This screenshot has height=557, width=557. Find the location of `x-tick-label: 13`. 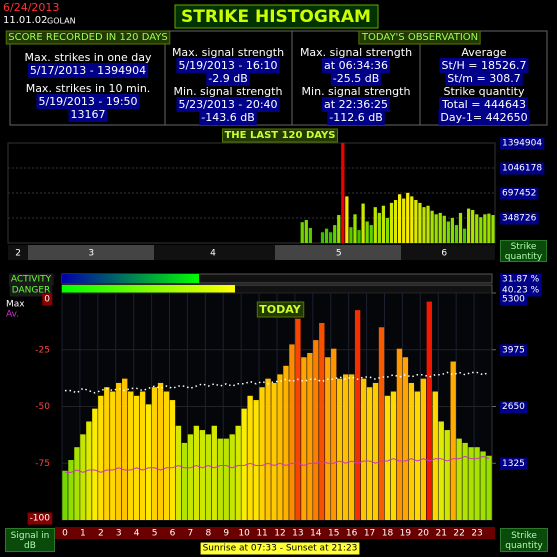

x-tick-label: 13 is located at coordinates (297, 534).